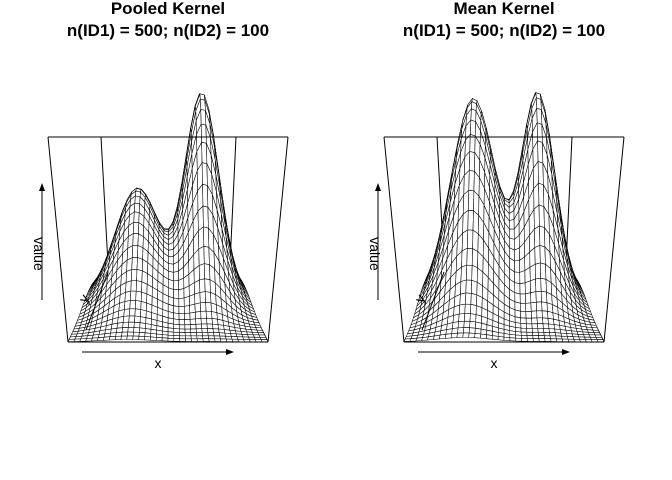  What do you see at coordinates (433, 301) in the screenshot?
I see `y-axis-arrow` at bounding box center [433, 301].